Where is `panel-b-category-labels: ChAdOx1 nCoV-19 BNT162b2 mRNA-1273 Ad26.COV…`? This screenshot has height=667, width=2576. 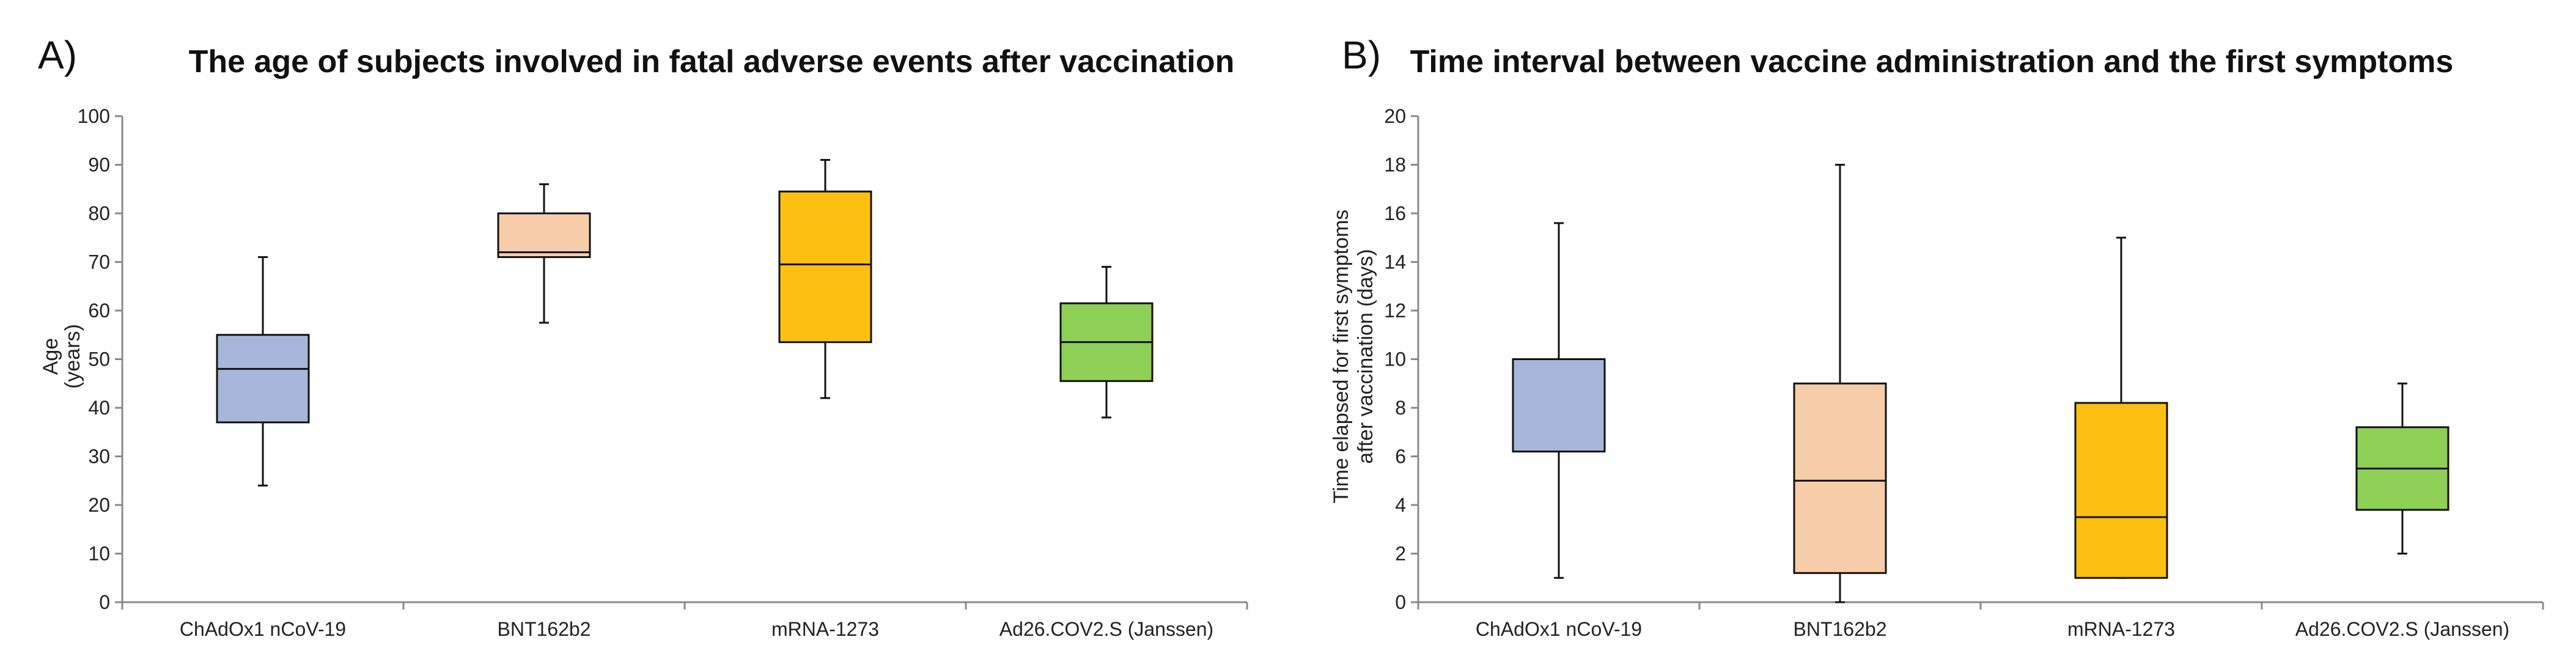
panel-b-category-labels: ChAdOx1 nCoV-19 BNT162b2 mRNA-1273 Ad26.COV… is located at coordinates (1993, 629).